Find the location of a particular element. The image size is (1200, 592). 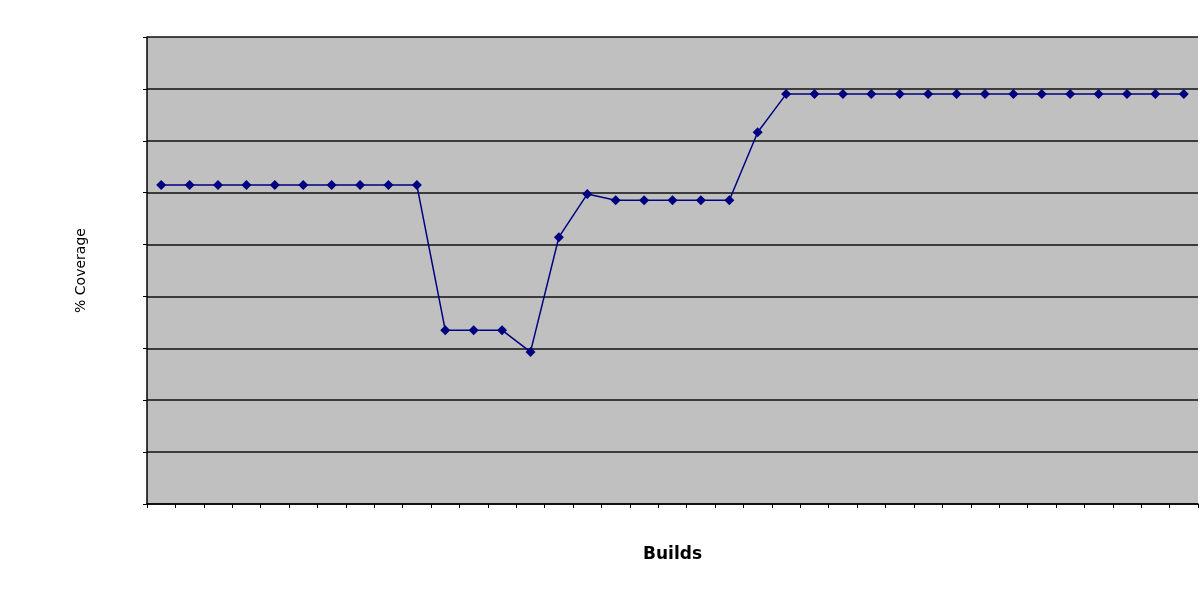

x-axis-title: Builds is located at coordinates (672, 552).